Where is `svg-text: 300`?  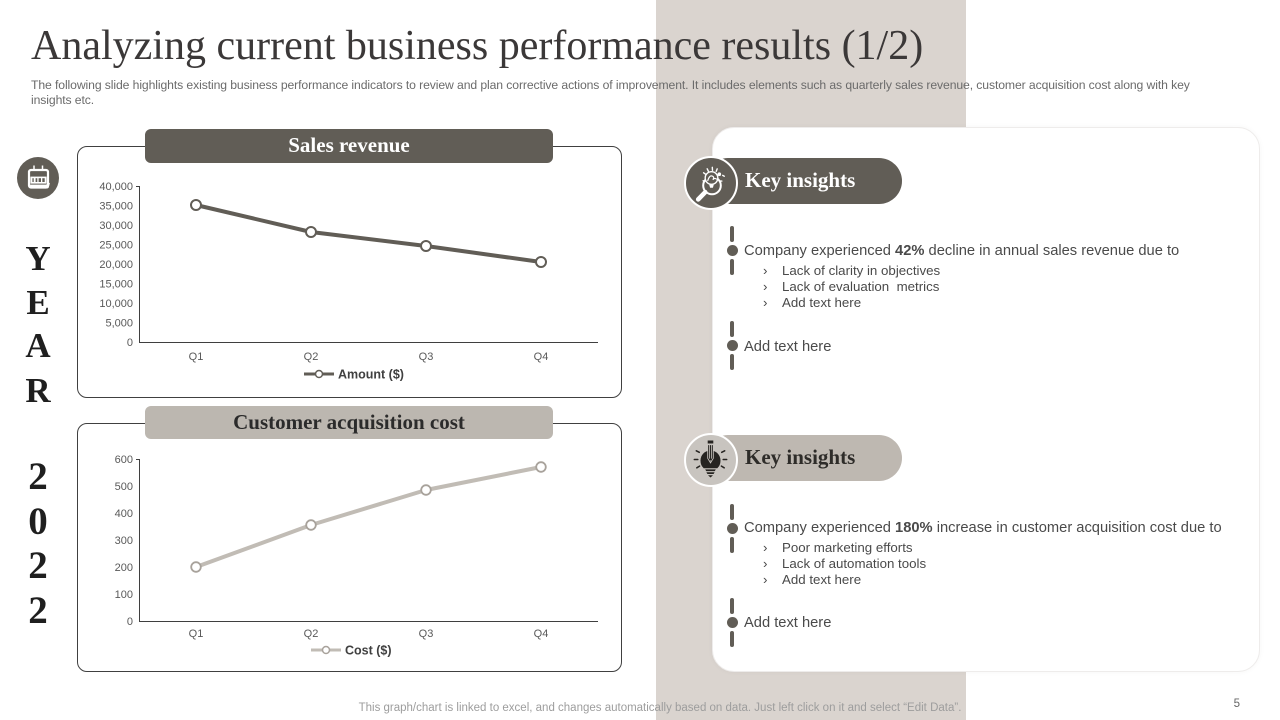
svg-text: 300 is located at coordinates (124, 541).